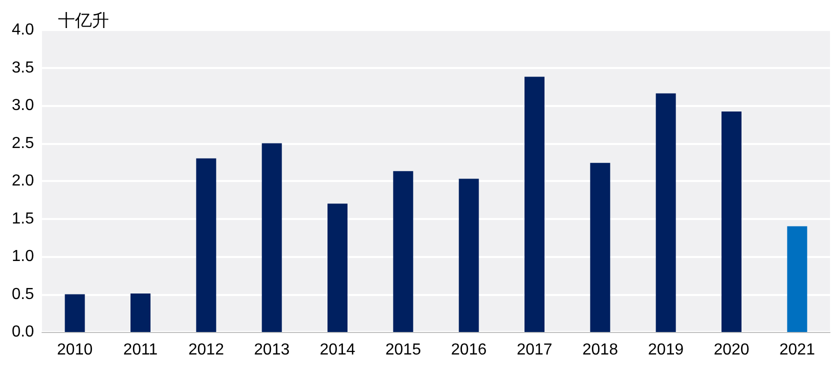  Describe the element at coordinates (732, 350) in the screenshot. I see `x-tick-label: 2020` at that location.